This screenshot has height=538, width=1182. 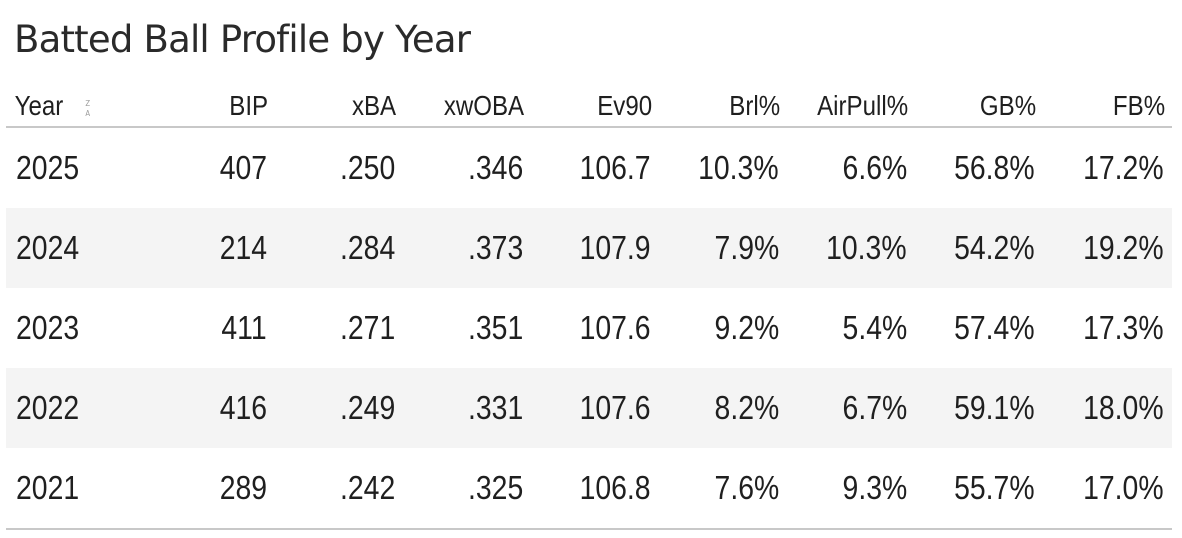 I want to click on column-header-brl-pct: Brl%, so click(x=731, y=107).